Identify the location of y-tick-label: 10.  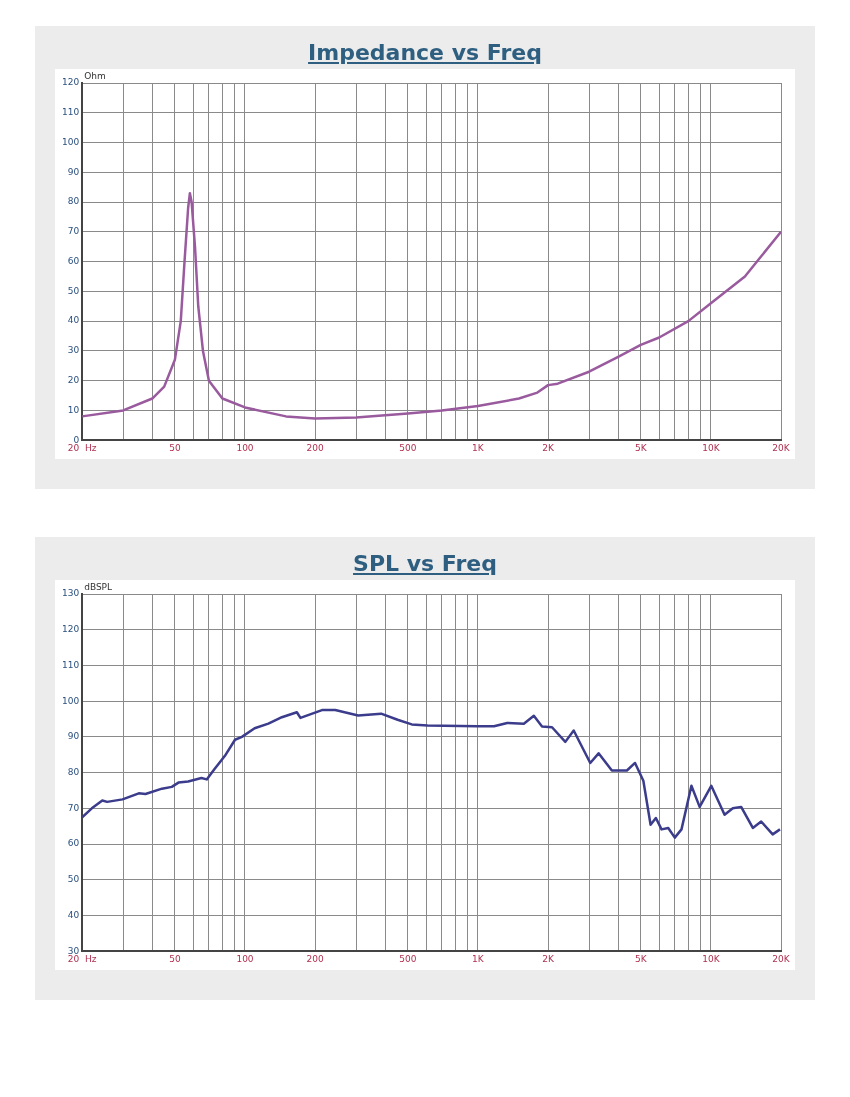
(73, 409).